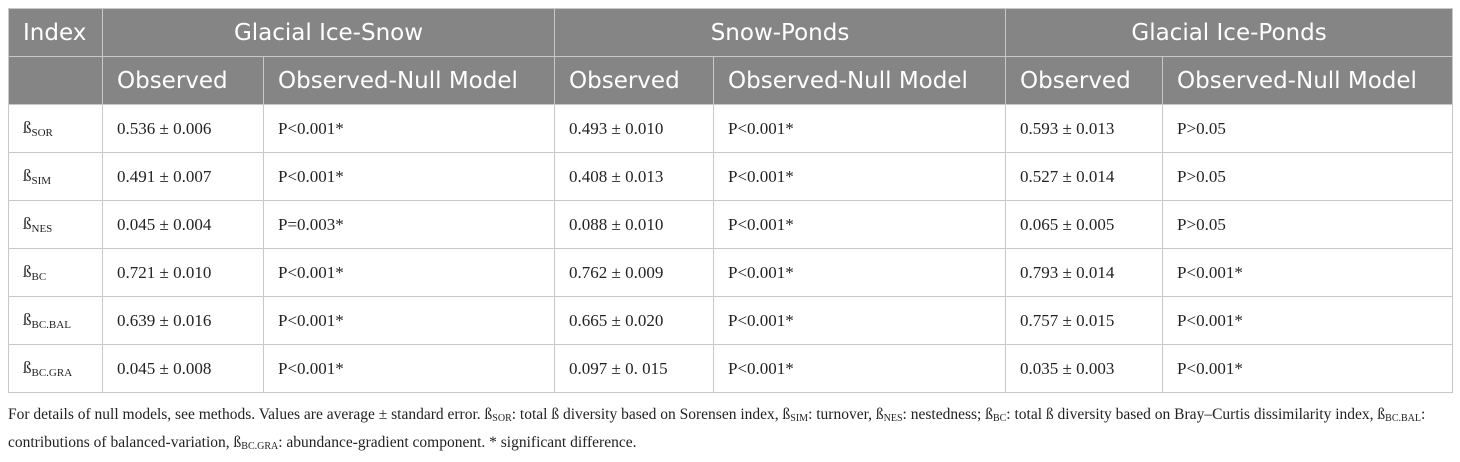 The width and height of the screenshot is (1460, 462). What do you see at coordinates (1084, 320) in the screenshot?
I see `data-cell: 0.757 ± 0.015` at bounding box center [1084, 320].